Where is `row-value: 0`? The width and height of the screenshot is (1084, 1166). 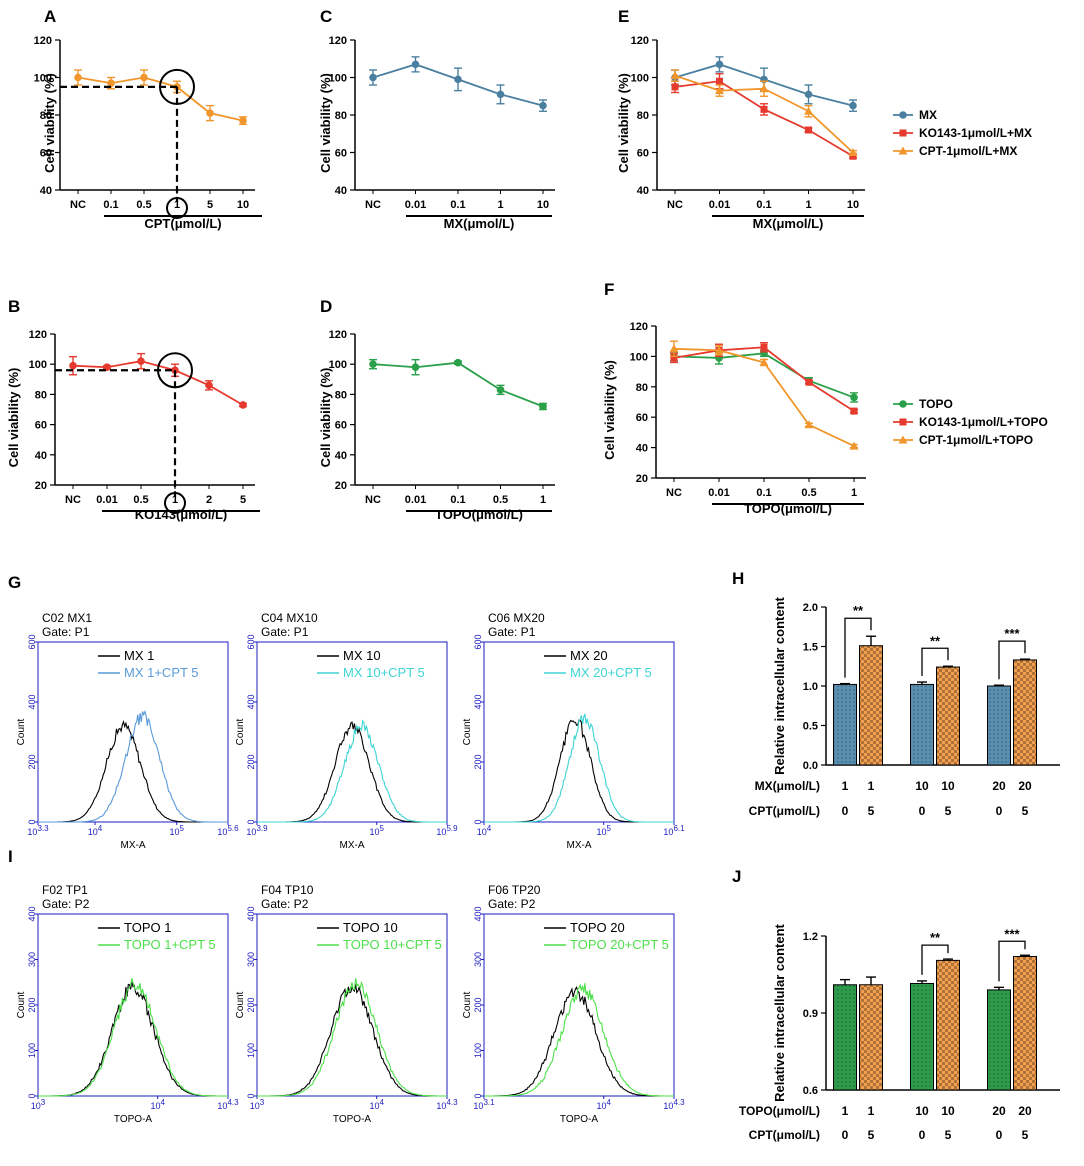 row-value: 0 is located at coordinates (845, 811).